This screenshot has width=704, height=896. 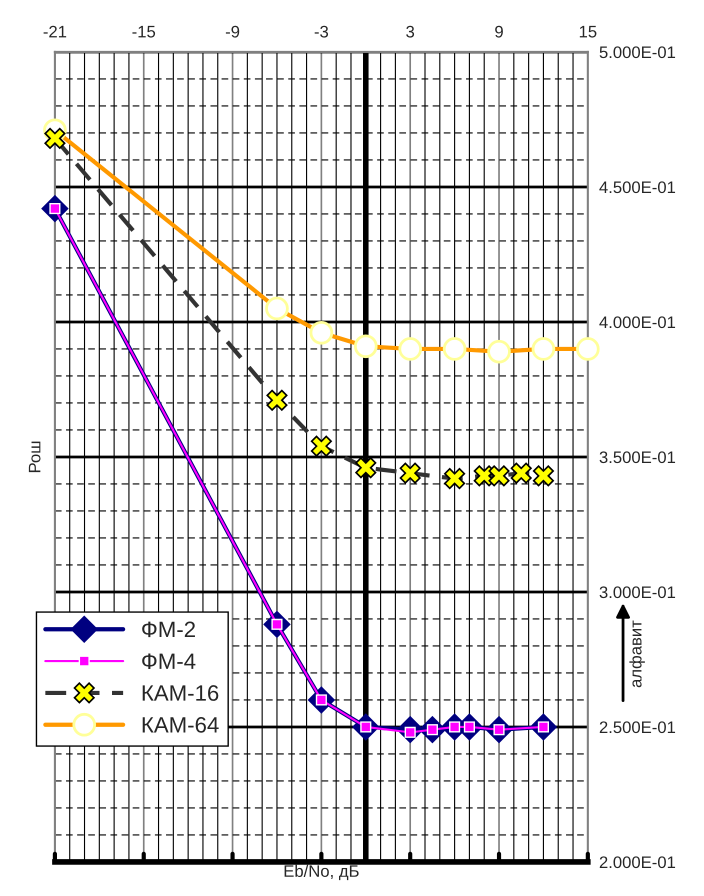 I want to click on legend-label: КАМ-64, so click(x=180, y=724).